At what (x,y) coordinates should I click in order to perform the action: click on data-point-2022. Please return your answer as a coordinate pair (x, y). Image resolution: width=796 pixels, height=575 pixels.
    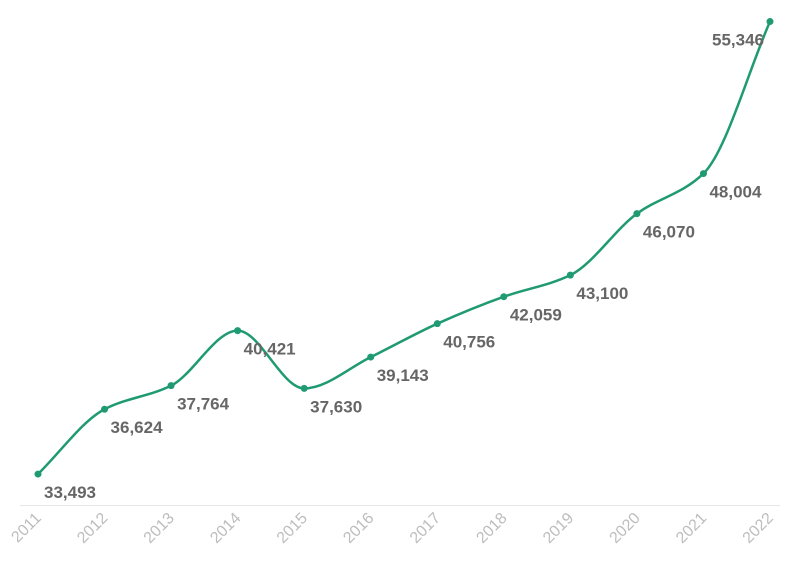
    Looking at the image, I should click on (770, 22).